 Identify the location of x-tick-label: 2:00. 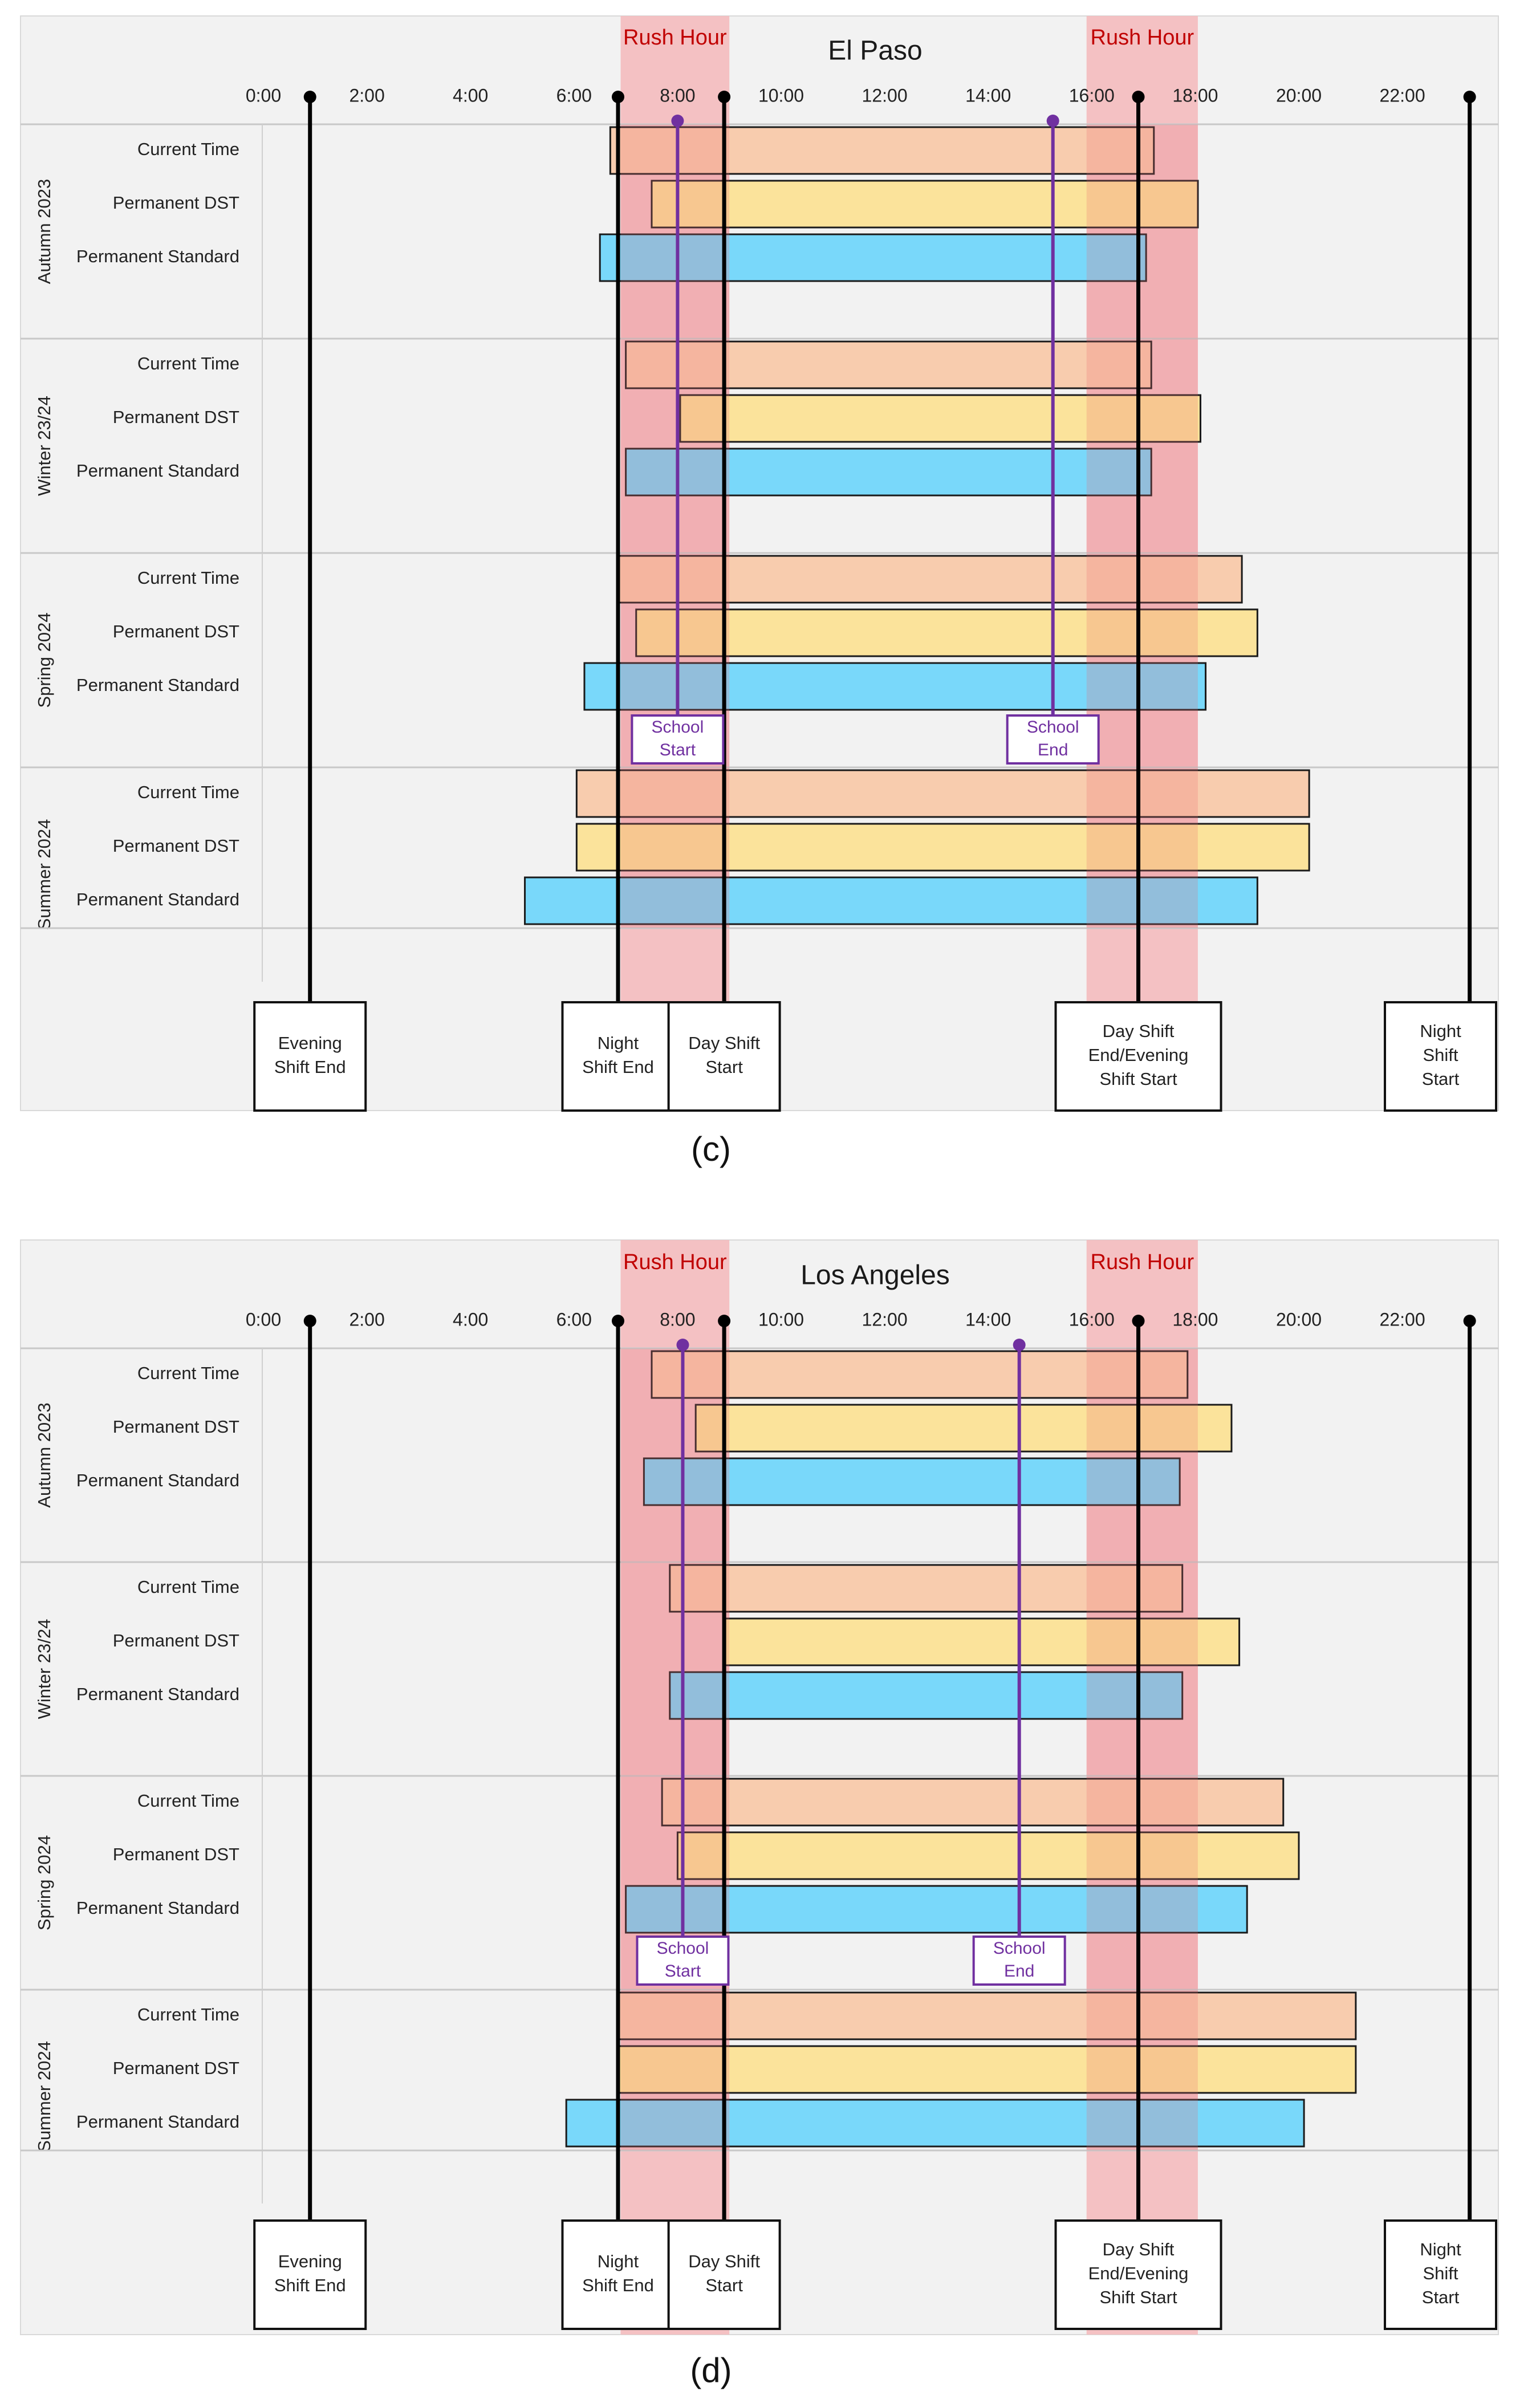
(366, 1319).